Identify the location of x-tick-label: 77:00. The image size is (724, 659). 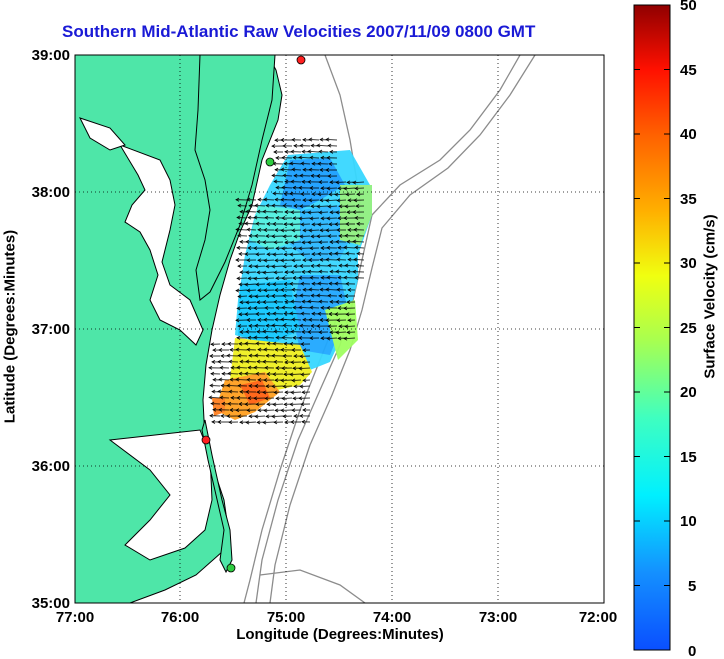
(75, 617).